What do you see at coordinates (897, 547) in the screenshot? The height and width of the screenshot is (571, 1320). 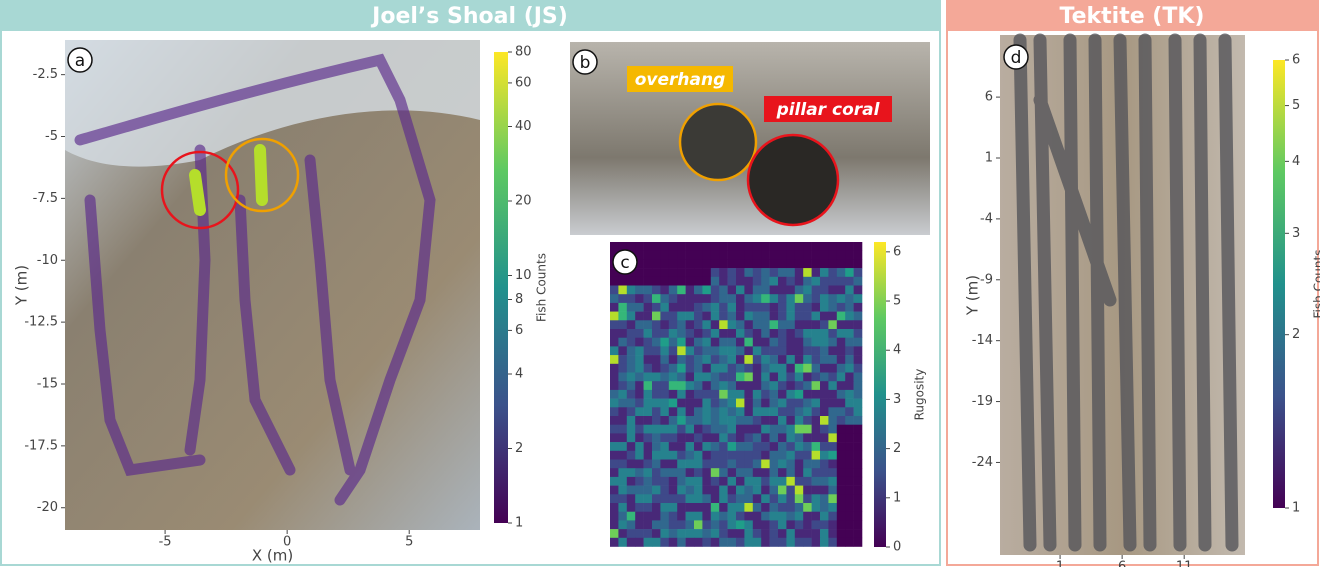 I see `colorbar-tick-label: 0` at bounding box center [897, 547].